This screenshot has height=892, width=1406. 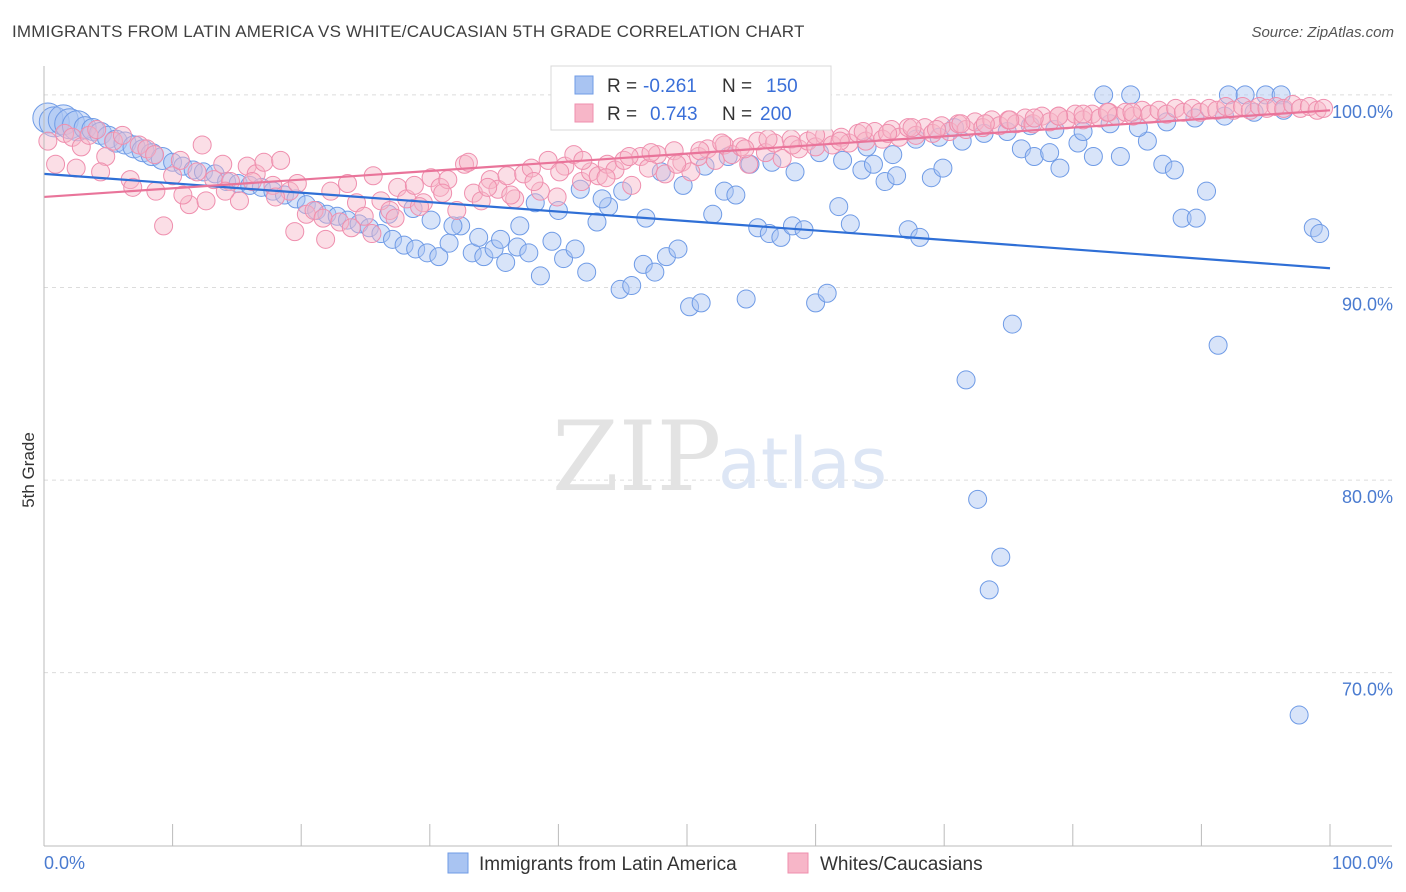 I want to click on x-tick-label: 100.0%, so click(x=1362, y=863).